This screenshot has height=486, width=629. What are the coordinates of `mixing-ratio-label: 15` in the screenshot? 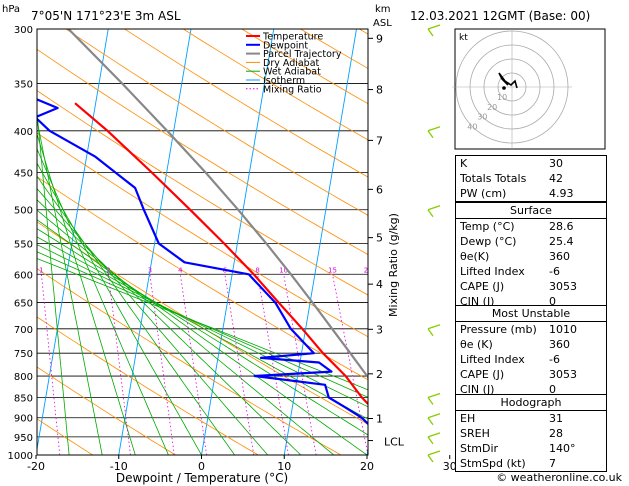 It's located at (332, 270).